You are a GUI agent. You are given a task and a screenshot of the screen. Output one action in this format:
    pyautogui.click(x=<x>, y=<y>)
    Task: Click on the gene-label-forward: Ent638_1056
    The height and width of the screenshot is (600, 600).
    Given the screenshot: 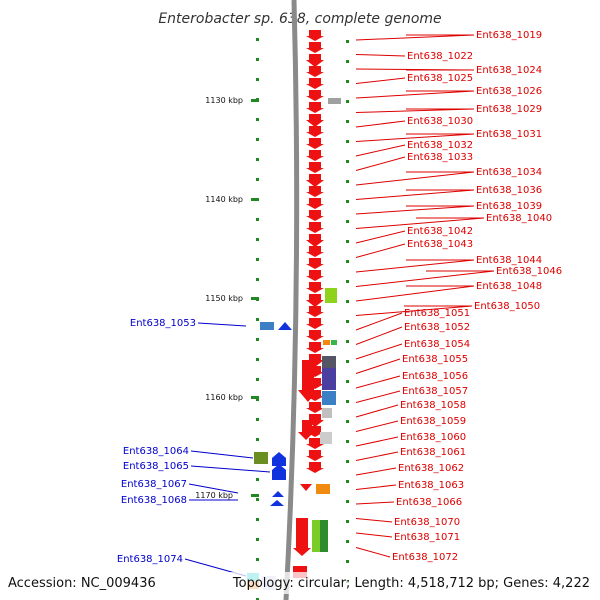 What is the action you would take?
    pyautogui.click(x=435, y=376)
    